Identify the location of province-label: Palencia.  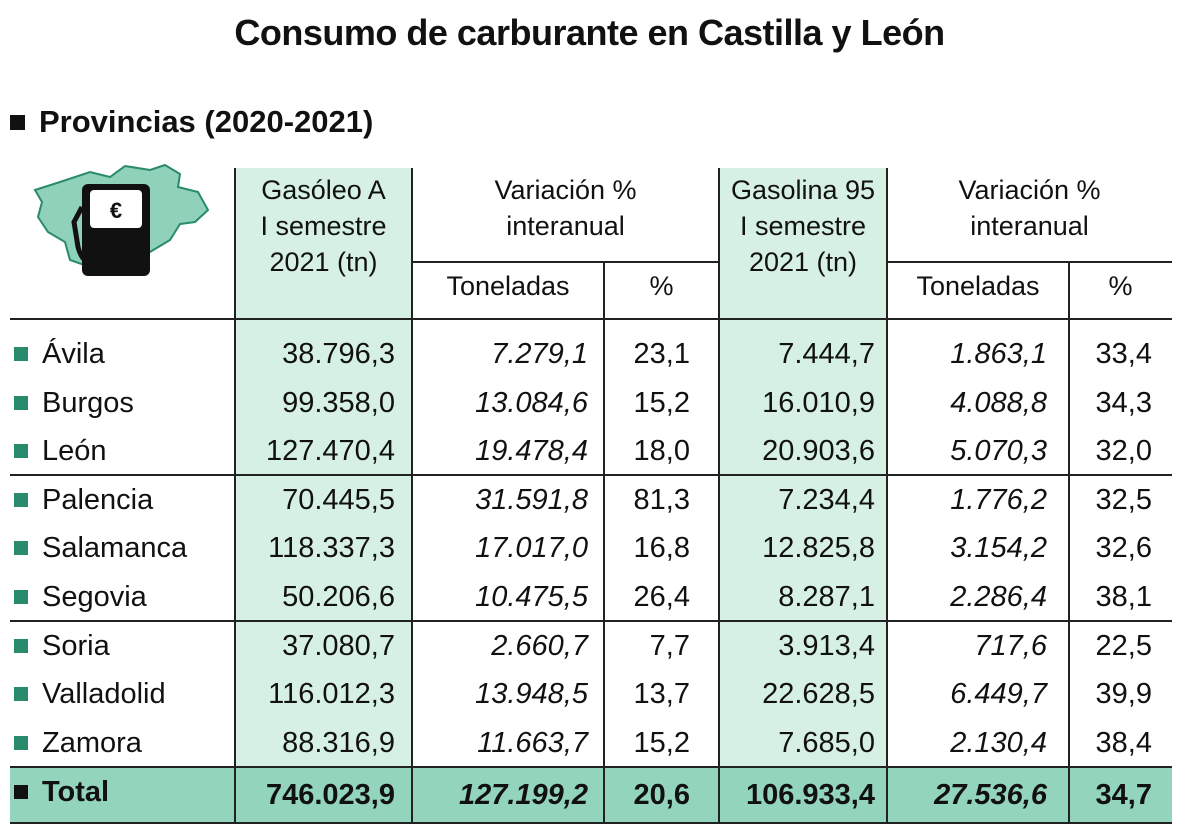
(98, 499).